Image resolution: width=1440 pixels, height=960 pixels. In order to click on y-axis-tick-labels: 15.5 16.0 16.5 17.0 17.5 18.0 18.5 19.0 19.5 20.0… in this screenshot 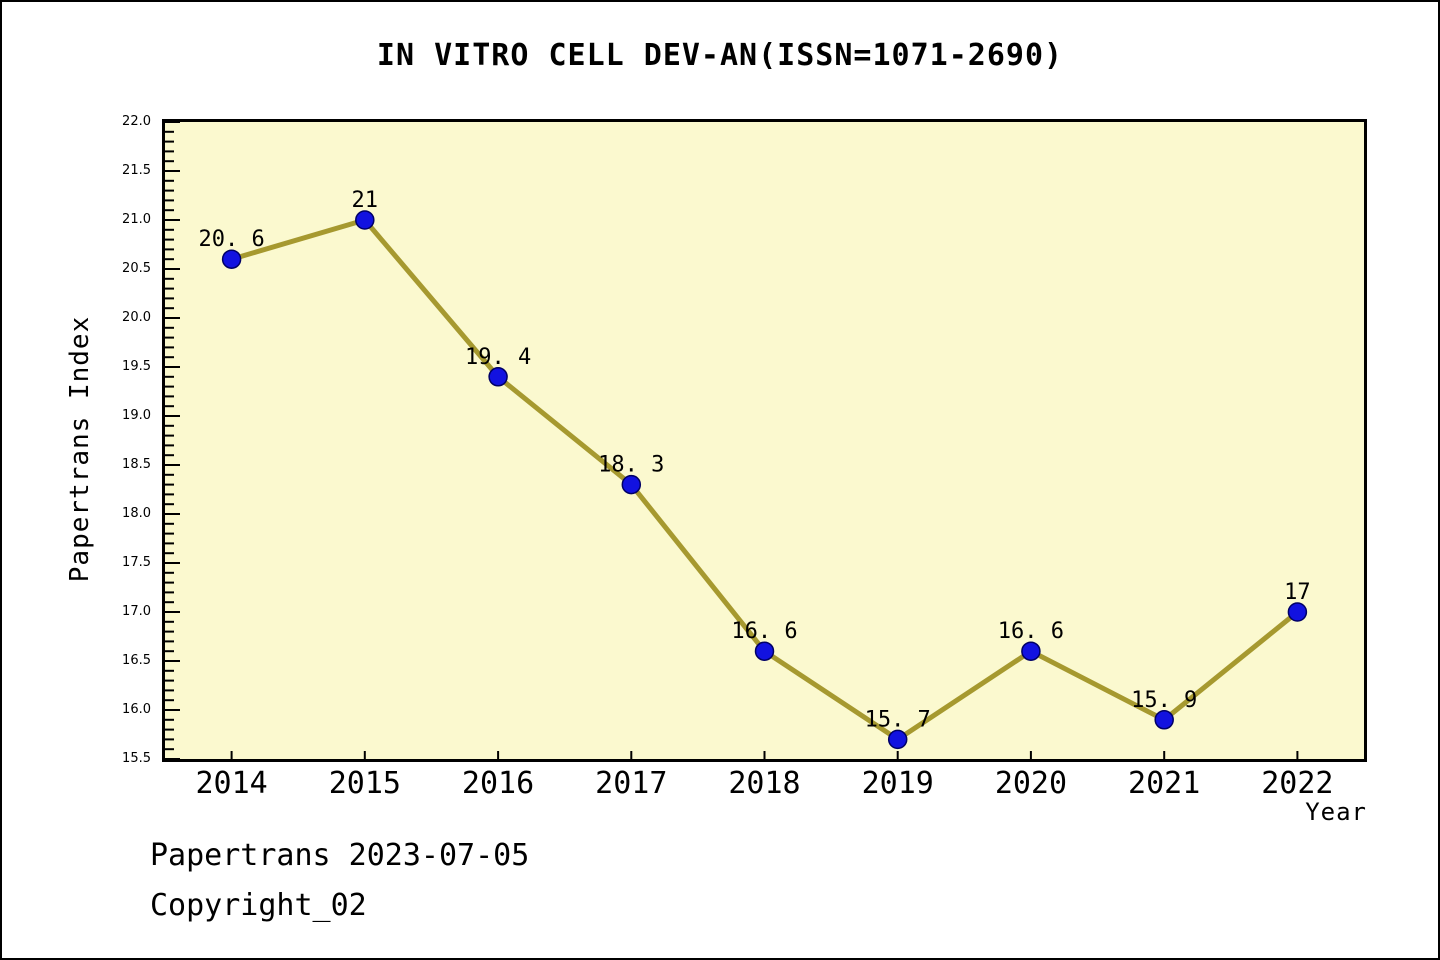, I will do `click(79, 440)`.